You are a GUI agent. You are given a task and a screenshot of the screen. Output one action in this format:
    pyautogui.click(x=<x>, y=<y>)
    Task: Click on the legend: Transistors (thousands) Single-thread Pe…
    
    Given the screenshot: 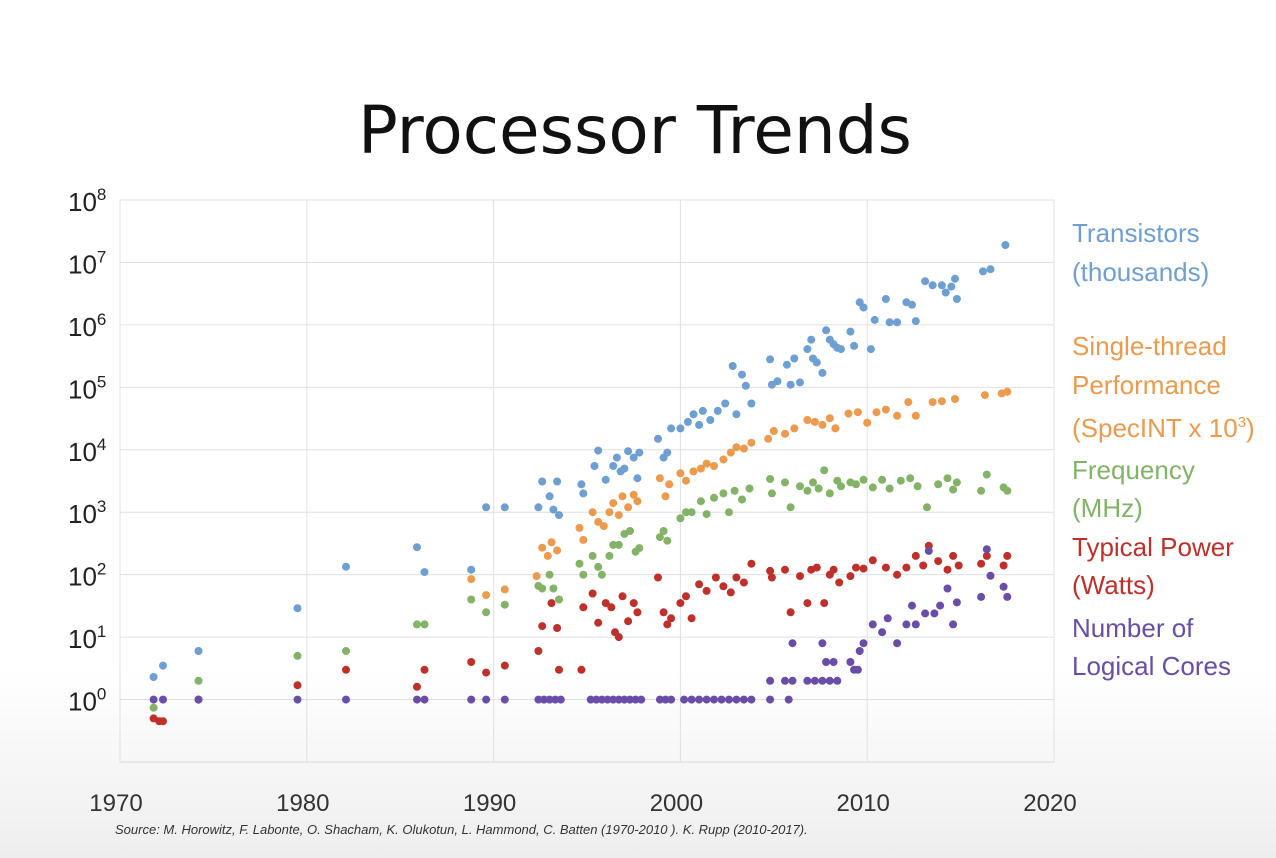 What is the action you would take?
    pyautogui.click(x=1174, y=450)
    